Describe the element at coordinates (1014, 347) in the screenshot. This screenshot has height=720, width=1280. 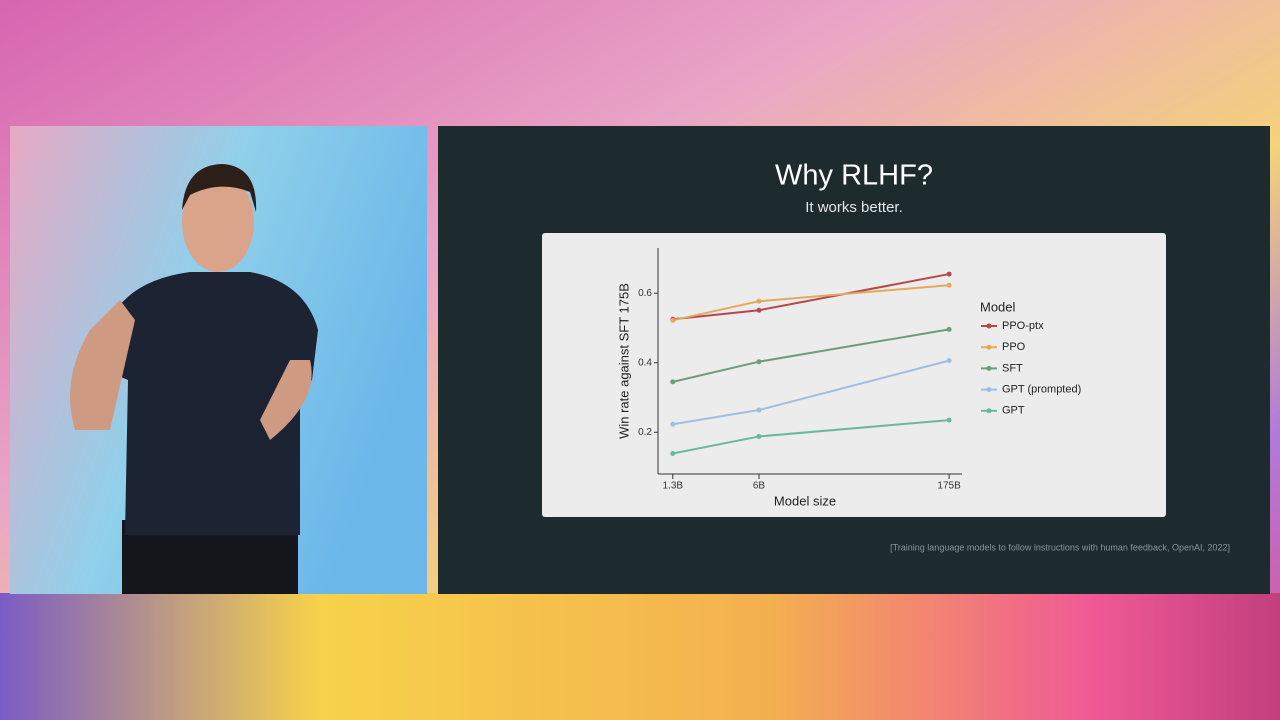
I see `legend-label: PPO` at that location.